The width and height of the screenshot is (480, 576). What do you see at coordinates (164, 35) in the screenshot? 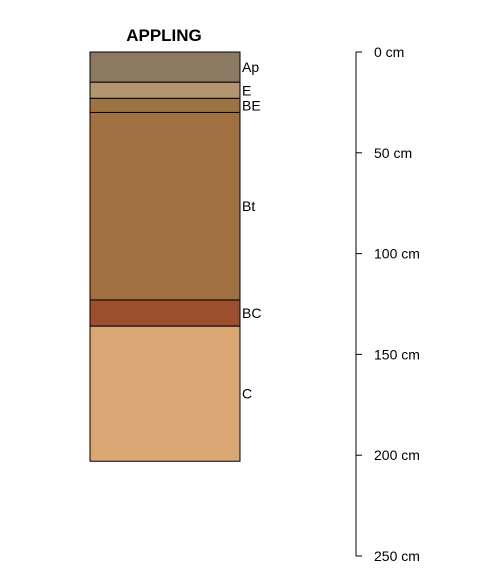
I see `chart-title: APPLING` at bounding box center [164, 35].